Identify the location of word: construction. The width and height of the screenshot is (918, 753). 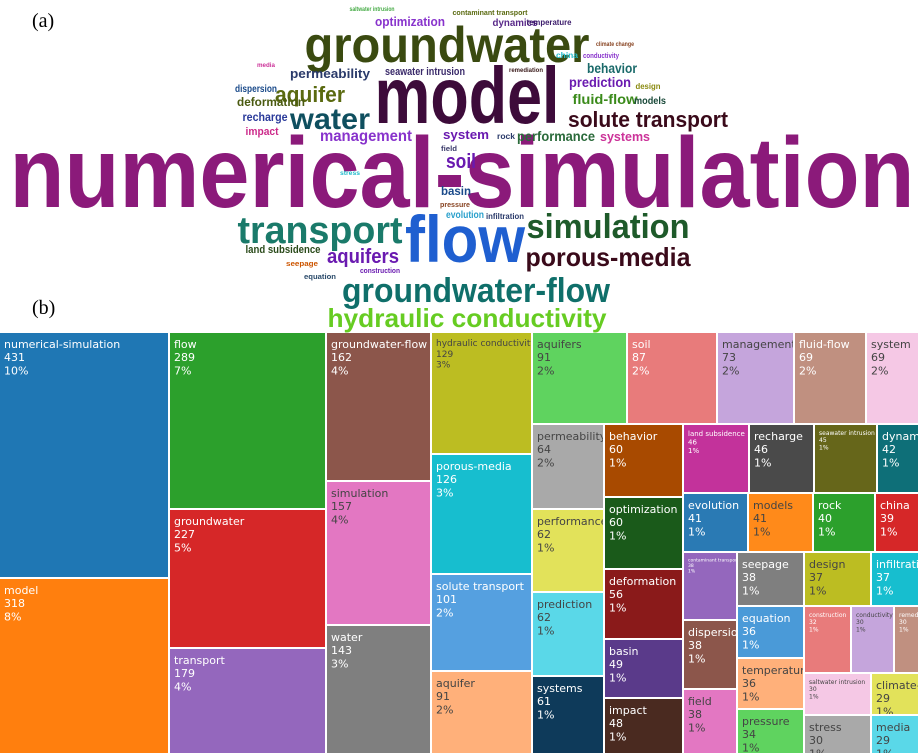
(380, 271).